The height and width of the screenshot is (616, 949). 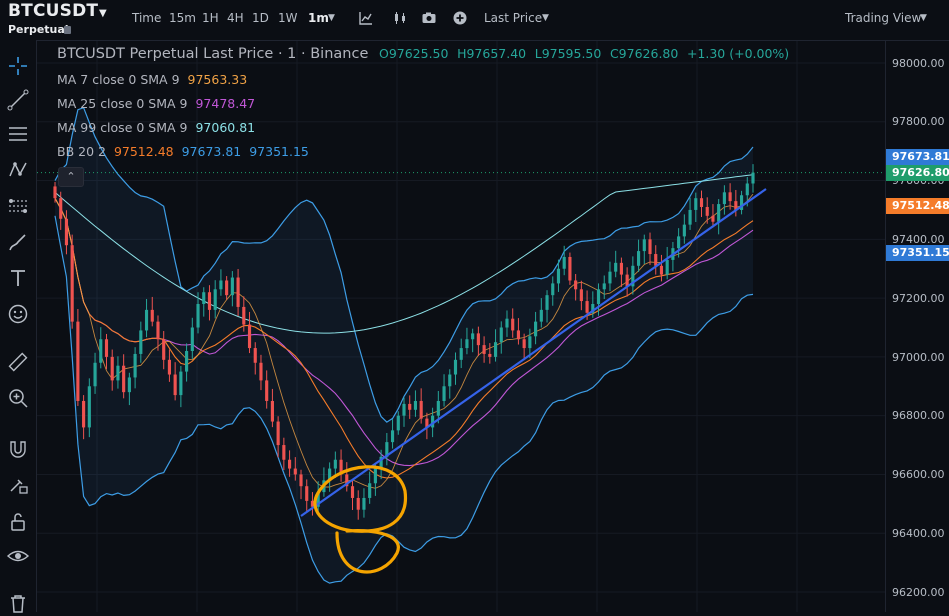 What do you see at coordinates (429, 18) in the screenshot?
I see `camera-icon` at bounding box center [429, 18].